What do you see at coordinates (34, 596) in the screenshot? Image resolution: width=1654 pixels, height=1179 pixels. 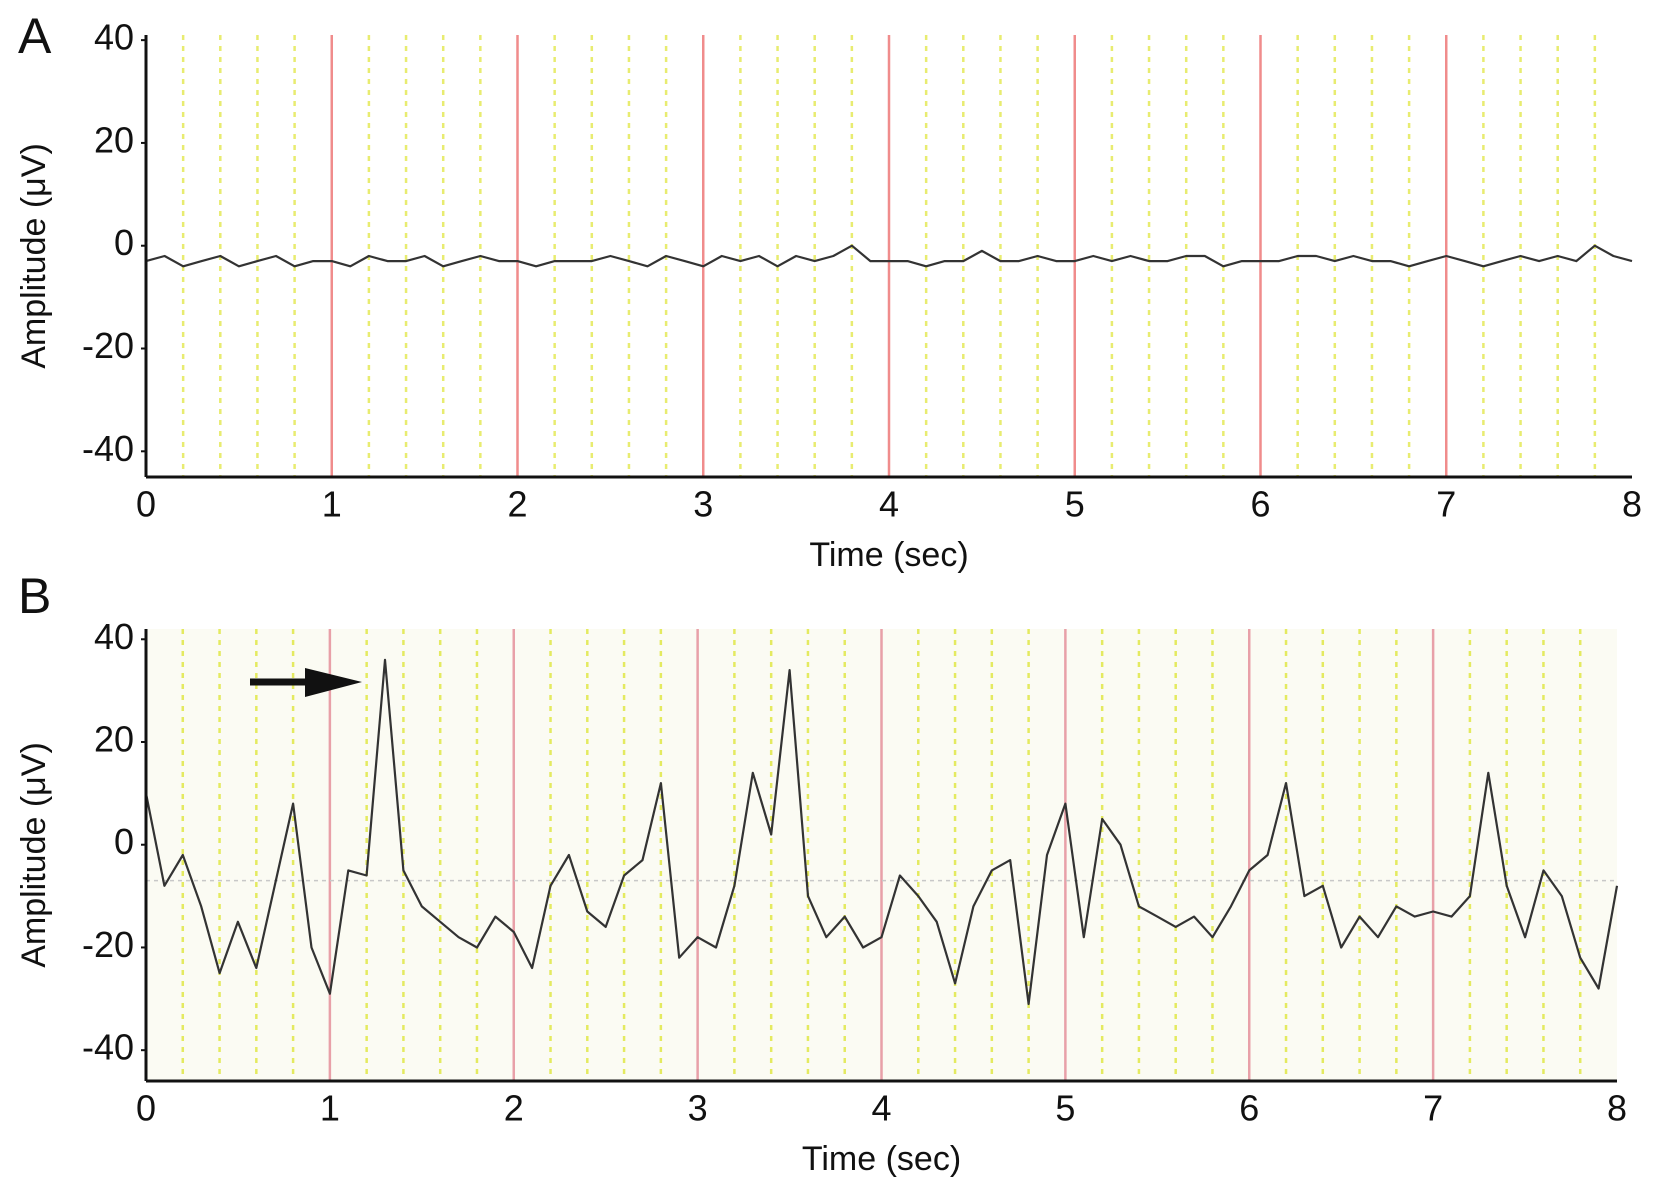 I see `panel-label: B` at bounding box center [34, 596].